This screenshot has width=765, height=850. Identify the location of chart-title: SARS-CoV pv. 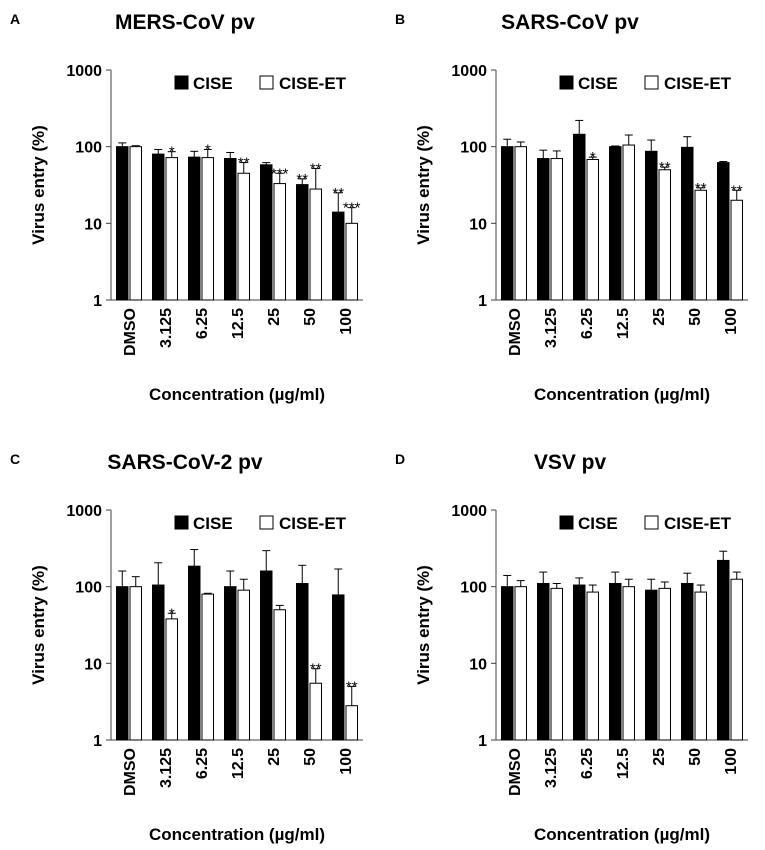
(570, 22).